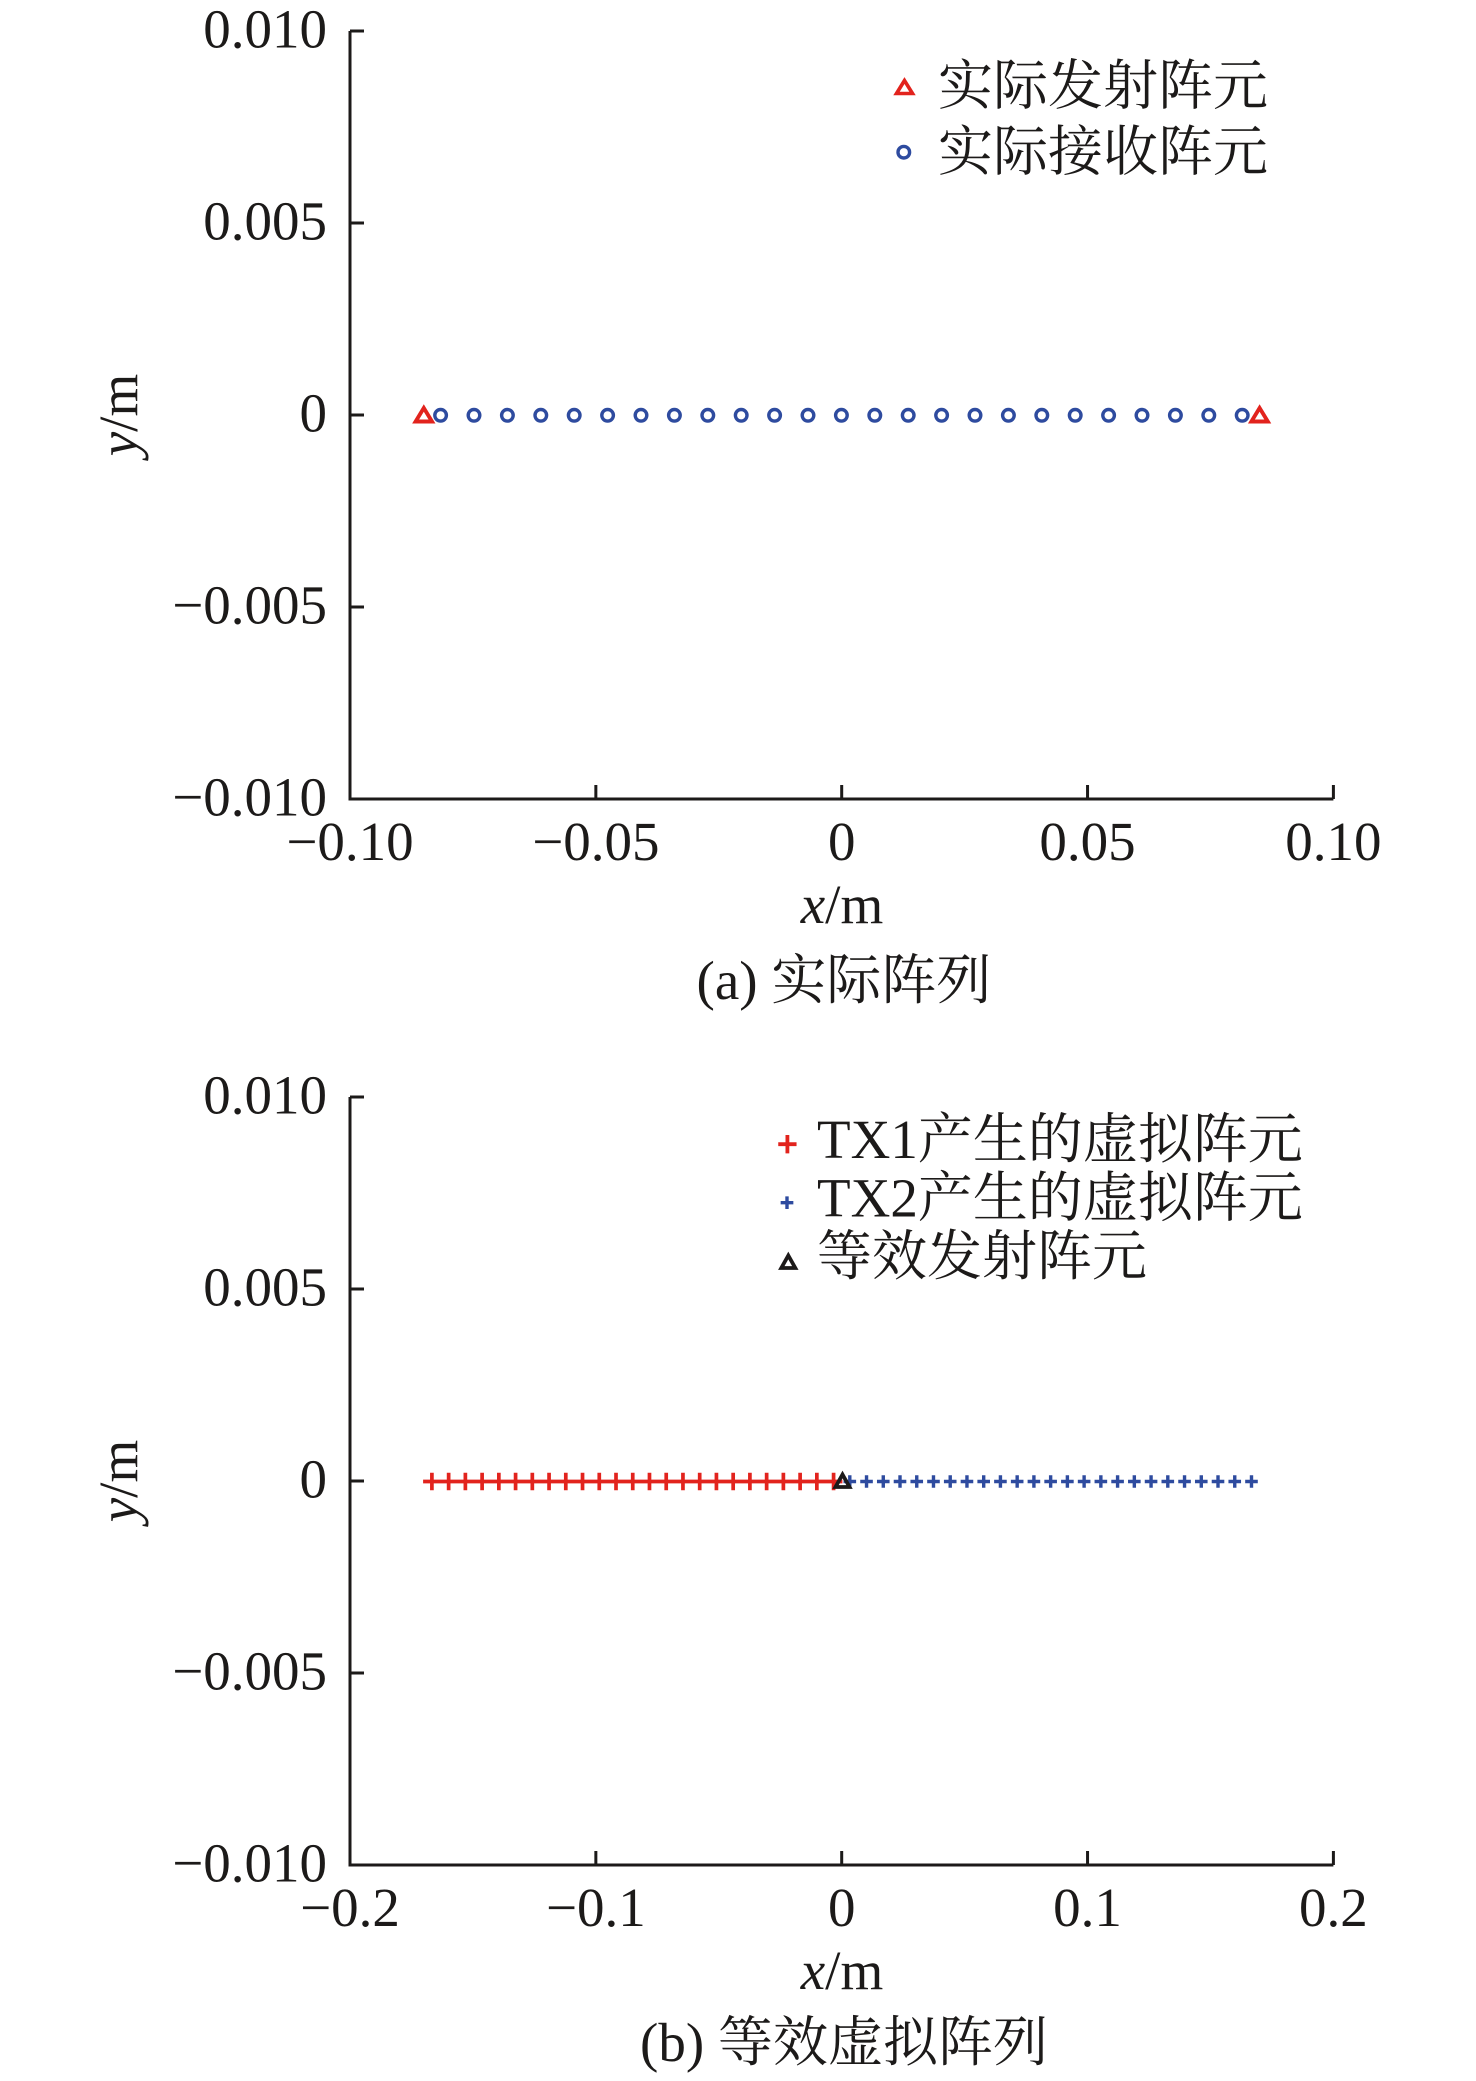 This screenshot has width=1476, height=2081. Describe the element at coordinates (1333, 841) in the screenshot. I see `svg-text: 0.10` at that location.